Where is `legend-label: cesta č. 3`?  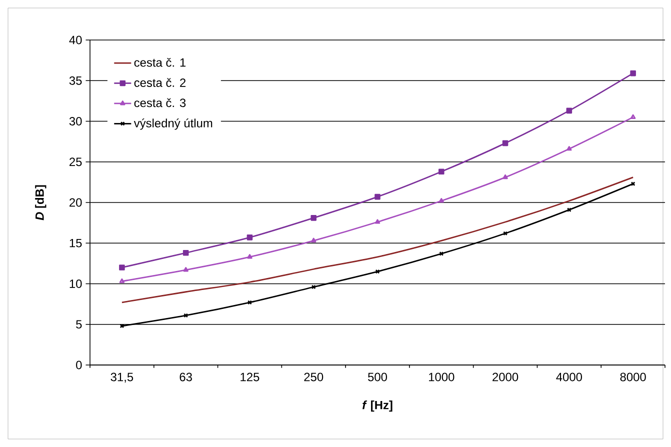 legend-label: cesta č. 3 is located at coordinates (160, 103).